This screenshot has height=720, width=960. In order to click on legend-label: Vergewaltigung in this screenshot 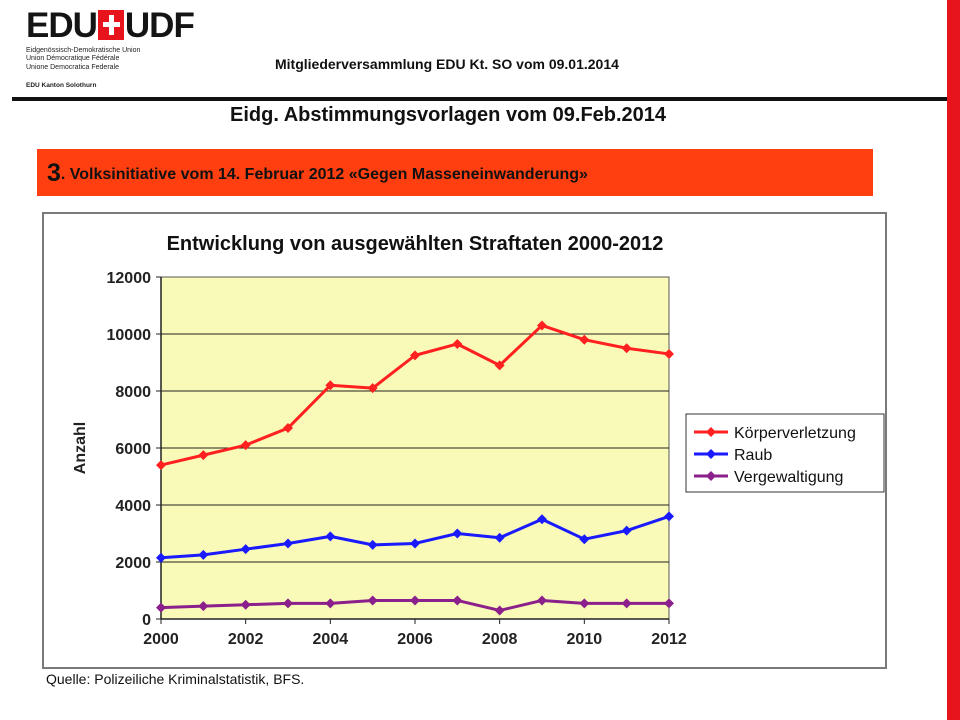, I will do `click(788, 477)`.